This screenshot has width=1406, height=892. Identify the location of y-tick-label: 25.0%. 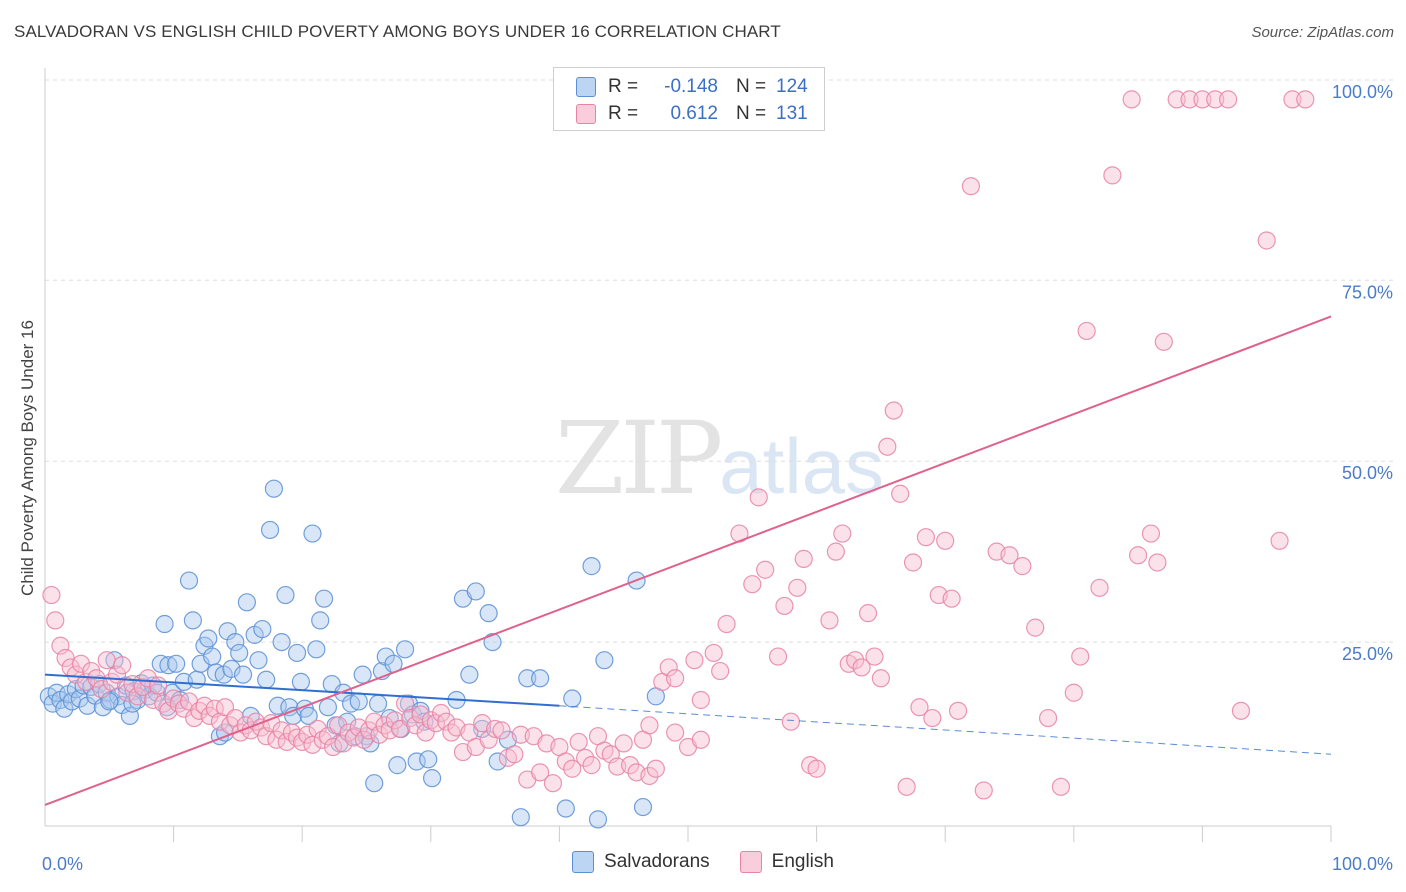
(1367, 654).